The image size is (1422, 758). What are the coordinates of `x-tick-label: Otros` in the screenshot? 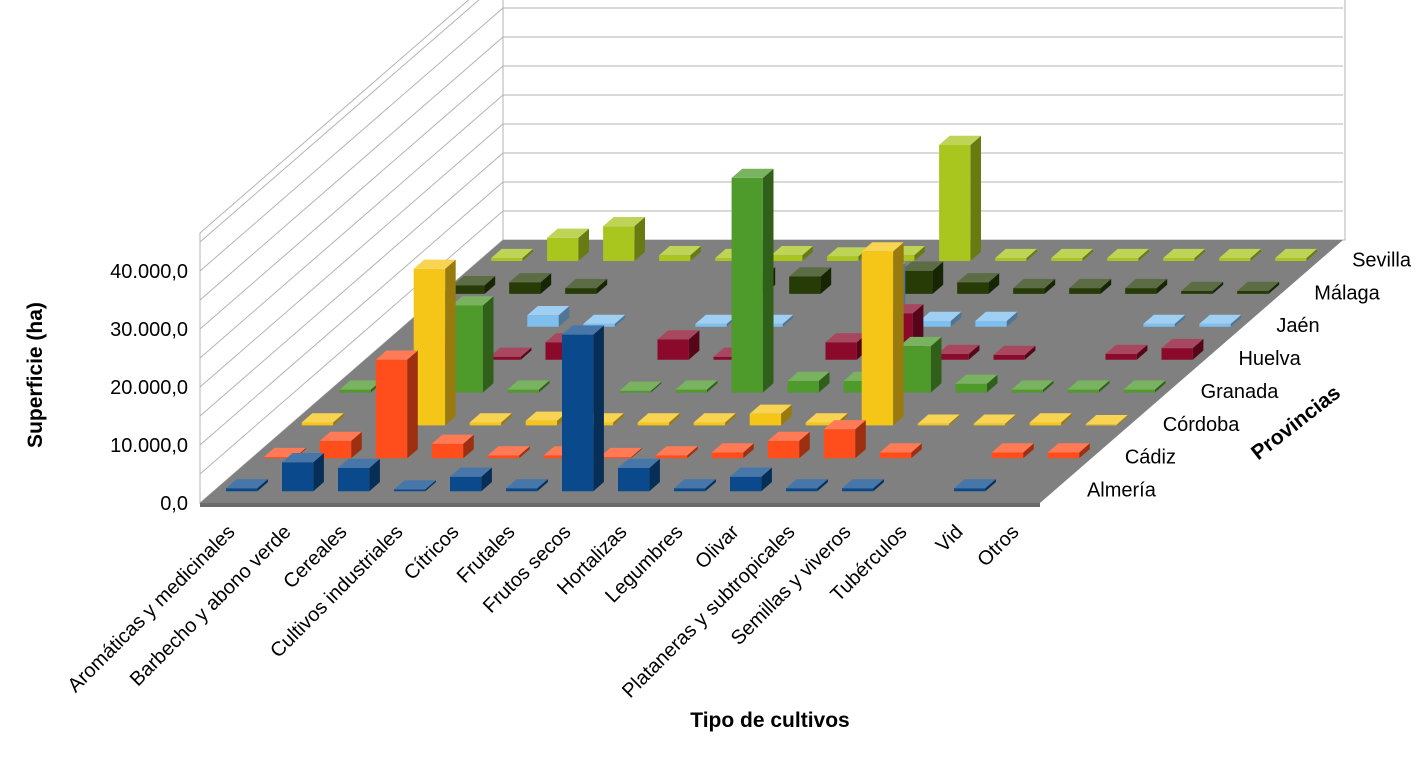 It's located at (998, 546).